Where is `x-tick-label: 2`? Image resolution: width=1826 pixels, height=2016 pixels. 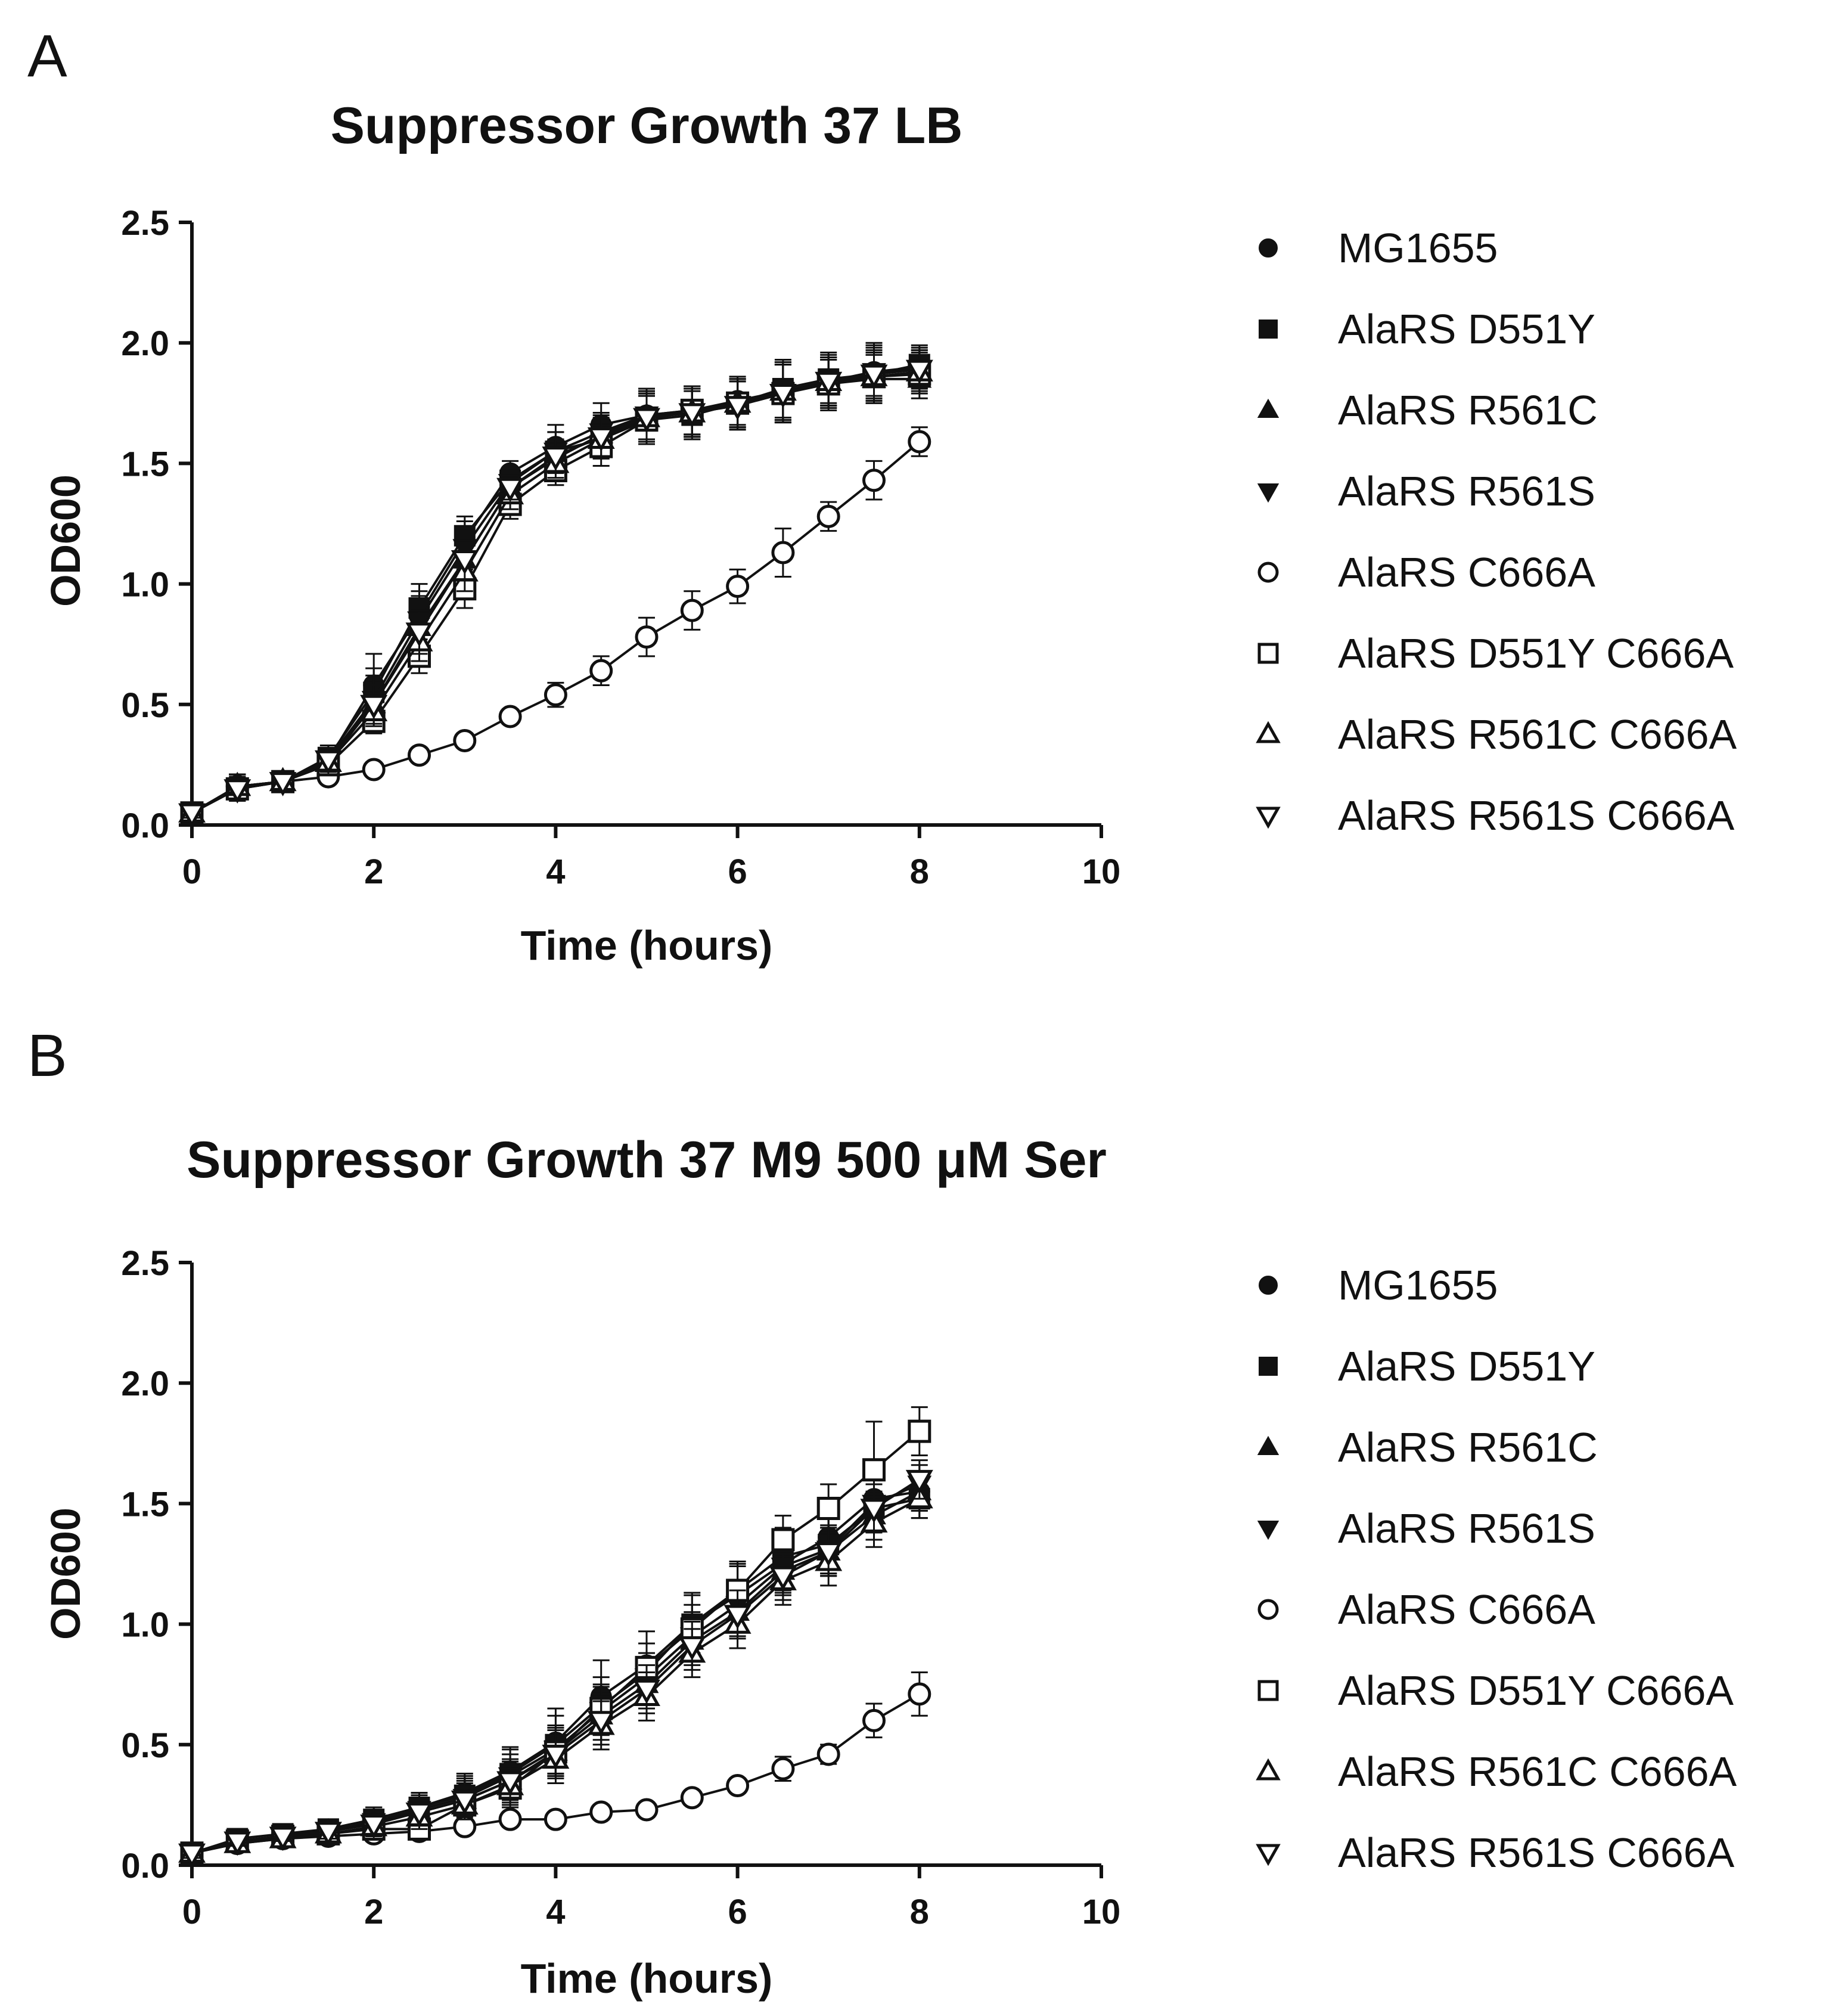 x-tick-label: 2 is located at coordinates (373, 871).